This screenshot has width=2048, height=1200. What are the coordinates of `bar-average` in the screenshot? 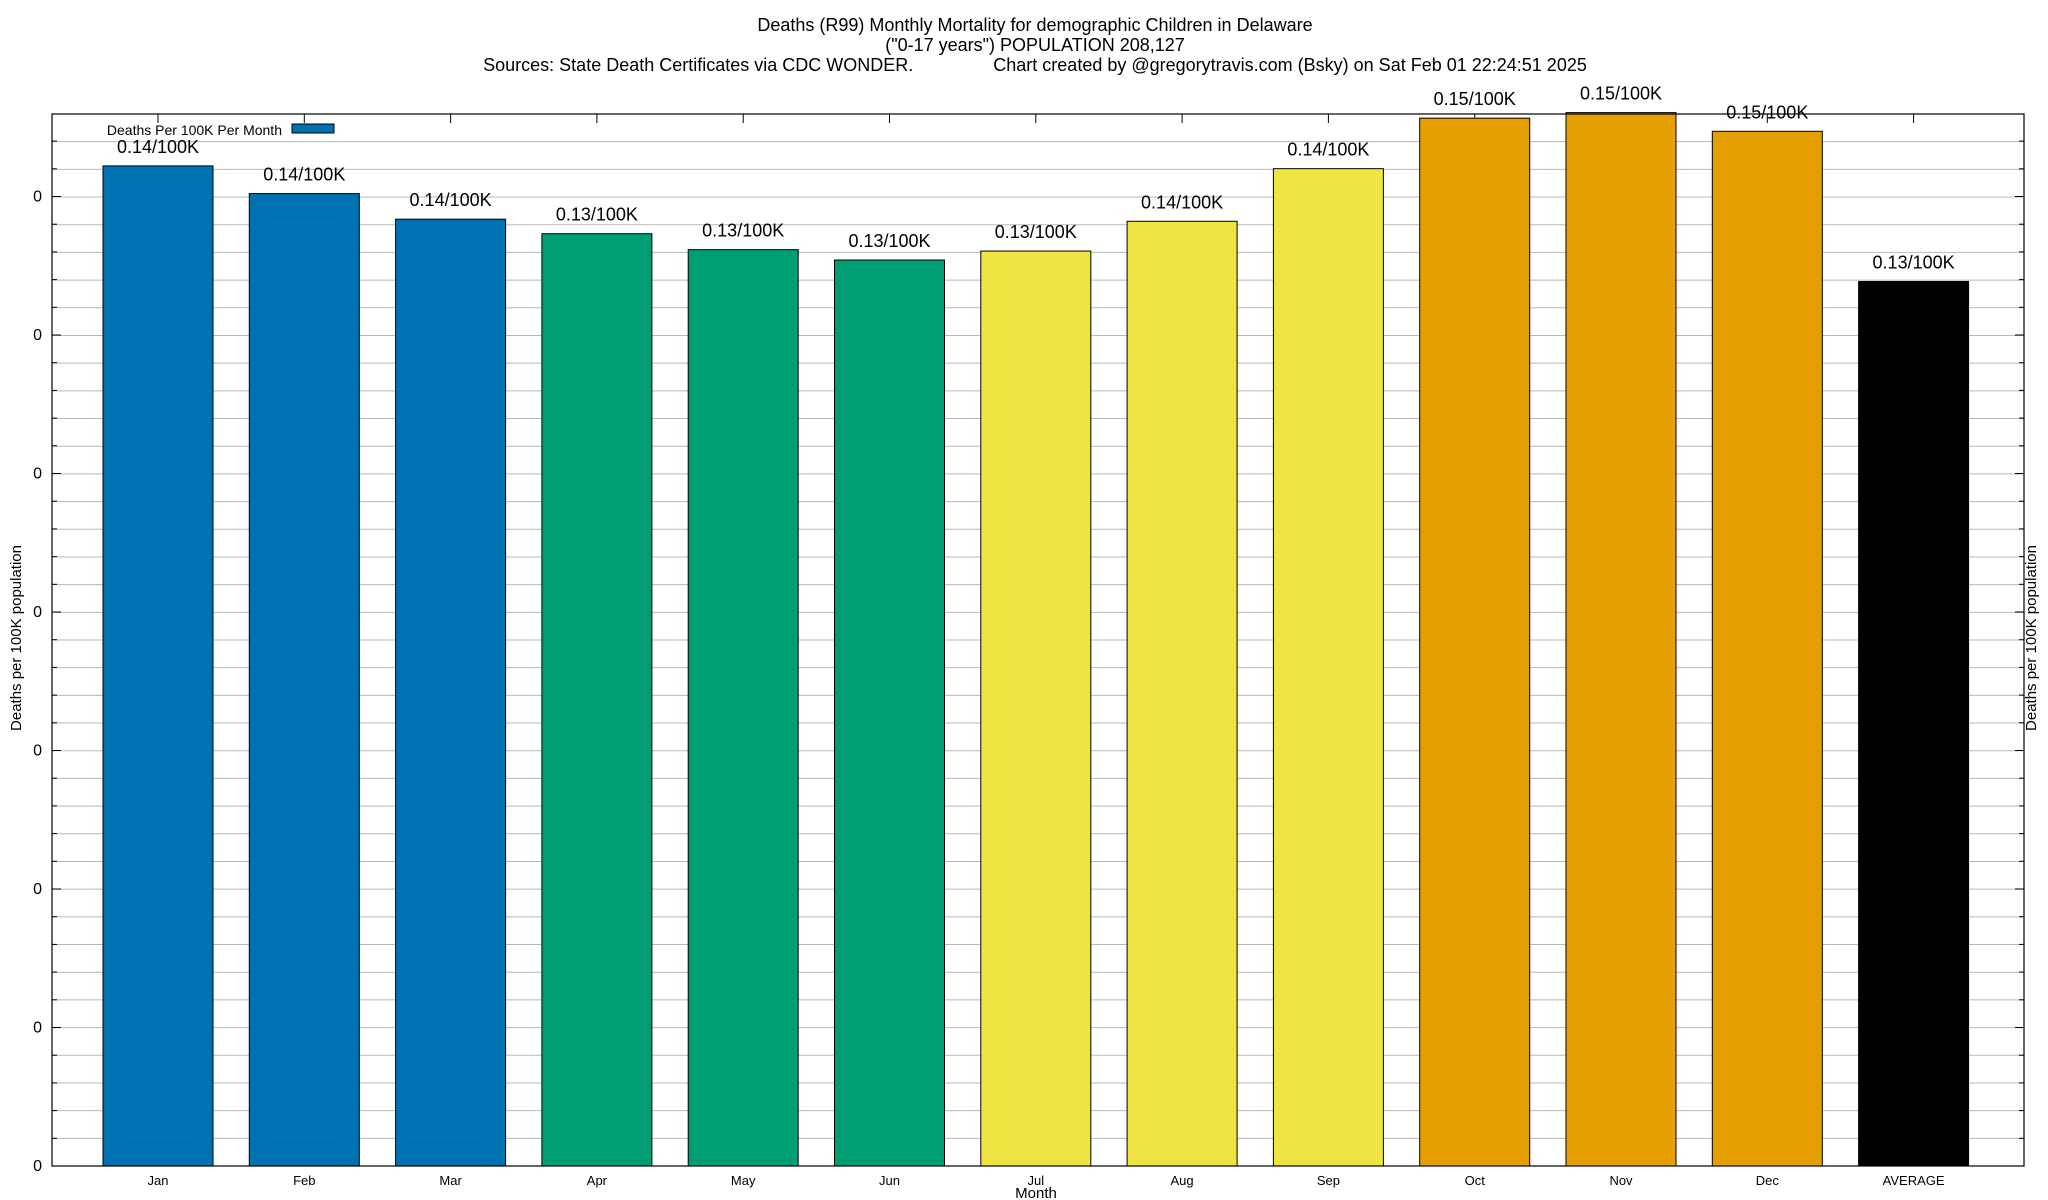 It's located at (1914, 723).